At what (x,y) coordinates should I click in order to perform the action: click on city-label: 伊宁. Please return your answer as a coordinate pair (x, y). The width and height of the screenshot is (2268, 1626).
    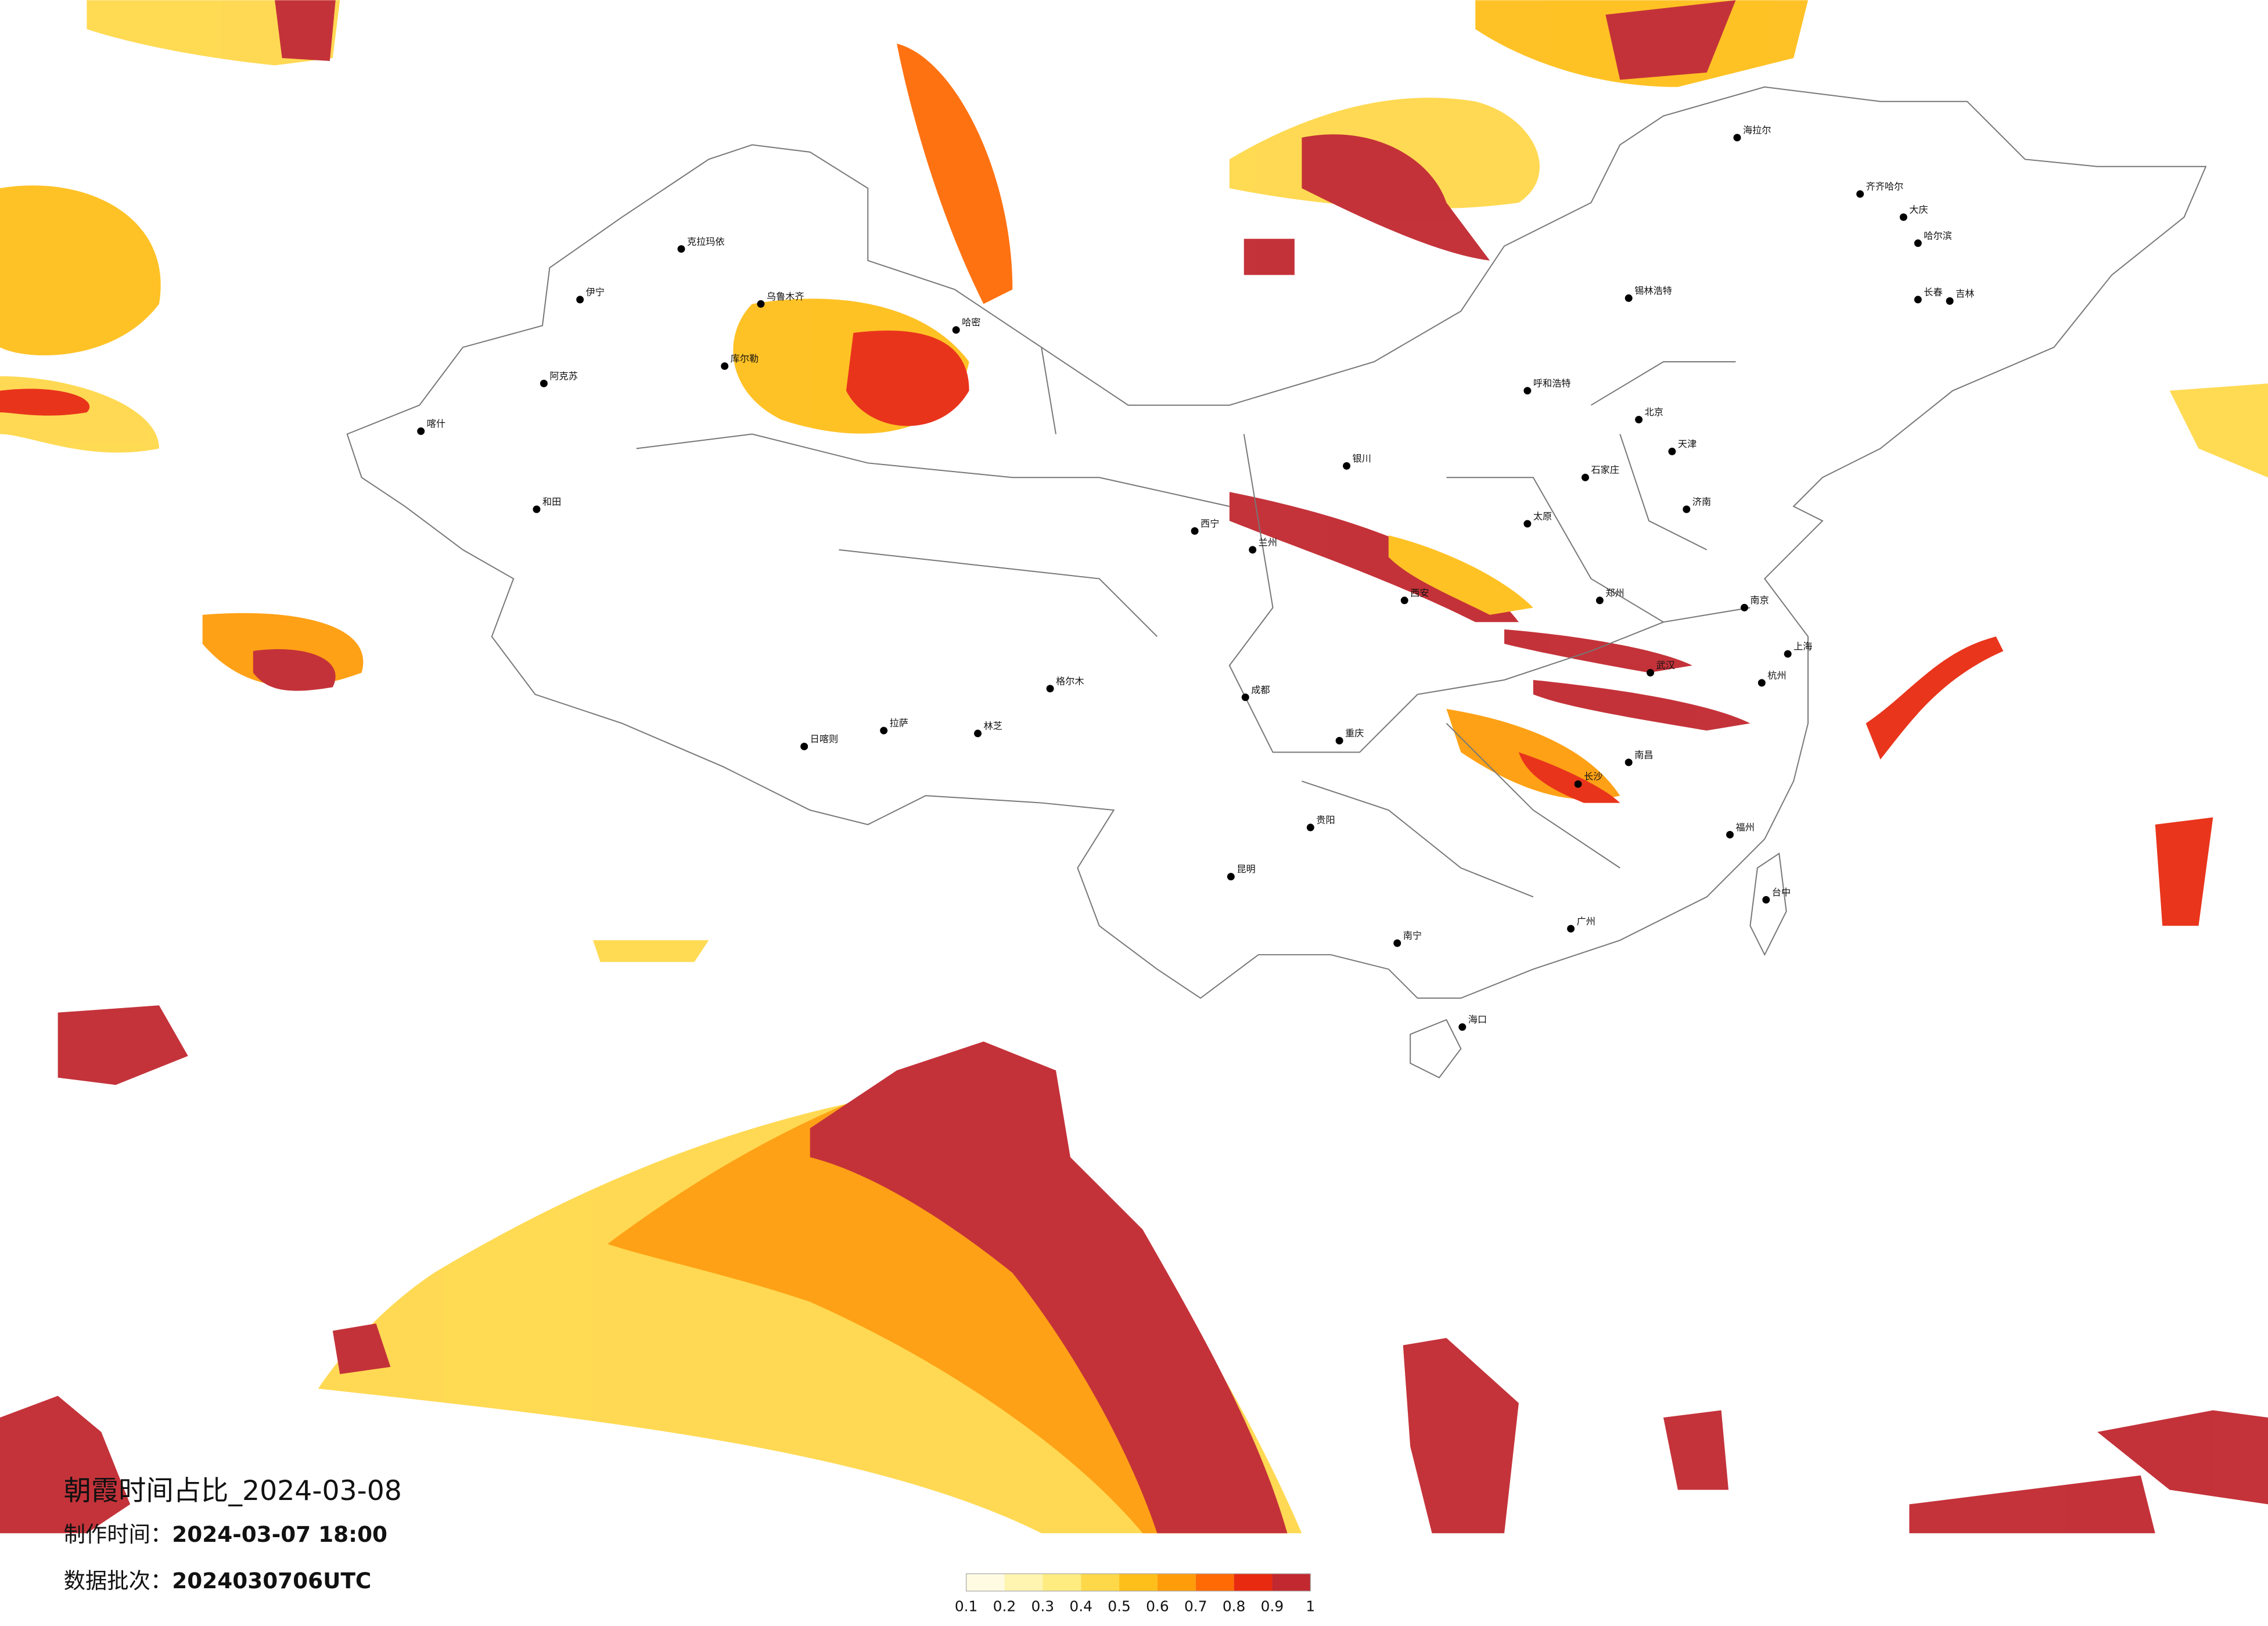
    Looking at the image, I should click on (595, 291).